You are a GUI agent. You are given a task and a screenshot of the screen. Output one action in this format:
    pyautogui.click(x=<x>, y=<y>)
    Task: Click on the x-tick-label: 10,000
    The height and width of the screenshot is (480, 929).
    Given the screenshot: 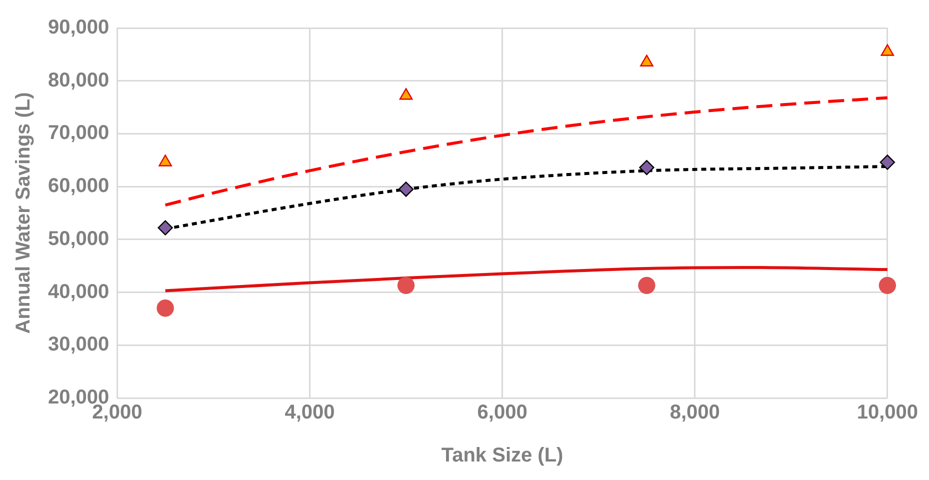 What is the action you would take?
    pyautogui.click(x=887, y=413)
    